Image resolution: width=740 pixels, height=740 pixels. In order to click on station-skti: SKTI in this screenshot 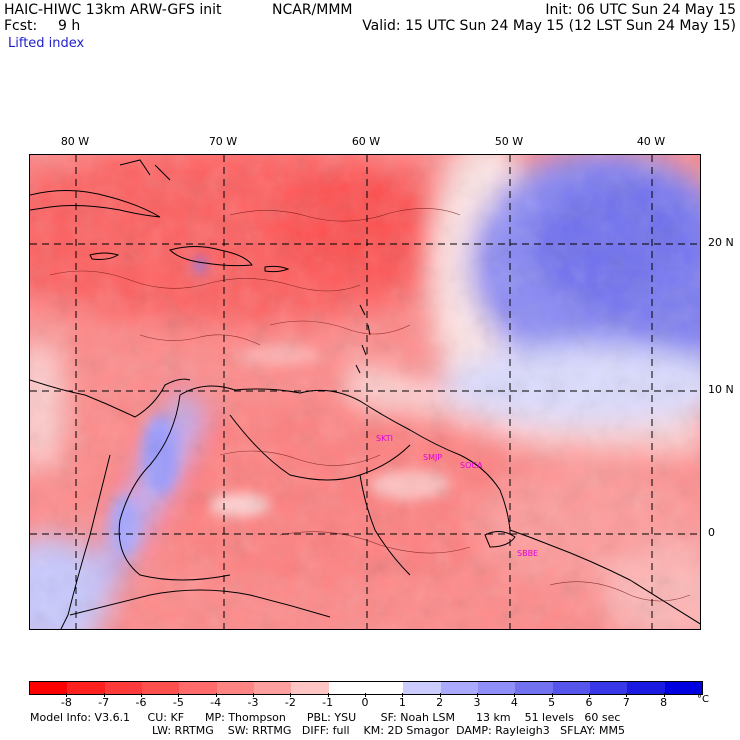, I will do `click(384, 438)`.